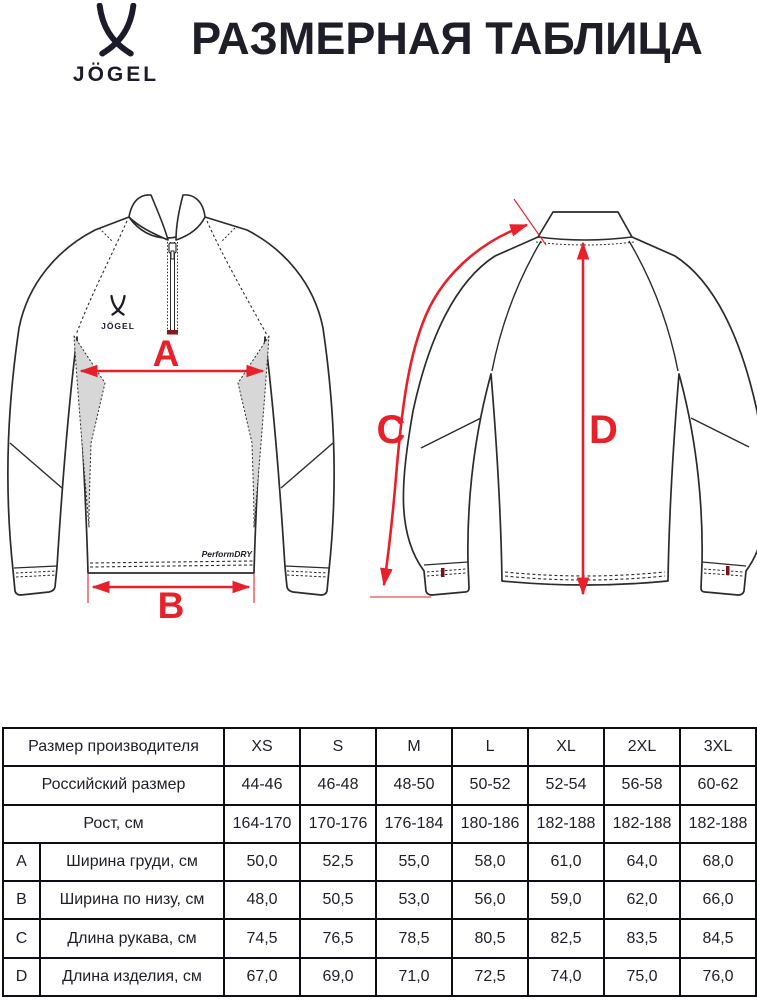 This screenshot has height=1000, width=757. What do you see at coordinates (172, 332) in the screenshot?
I see `zipper-stop` at bounding box center [172, 332].